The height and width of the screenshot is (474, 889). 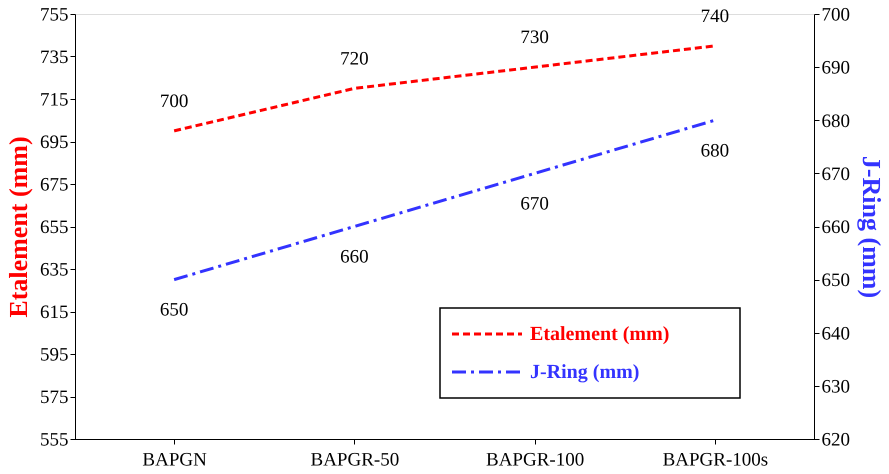 I want to click on y-tick-label: 635, so click(x=54, y=270).